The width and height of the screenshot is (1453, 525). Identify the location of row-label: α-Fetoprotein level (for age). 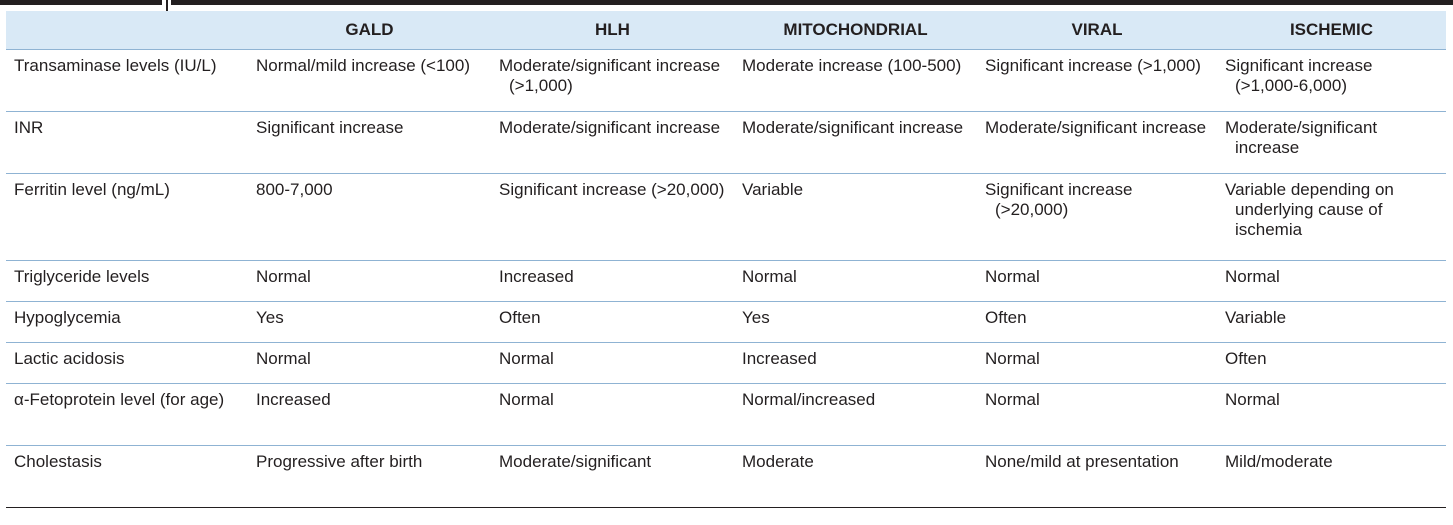
(127, 414).